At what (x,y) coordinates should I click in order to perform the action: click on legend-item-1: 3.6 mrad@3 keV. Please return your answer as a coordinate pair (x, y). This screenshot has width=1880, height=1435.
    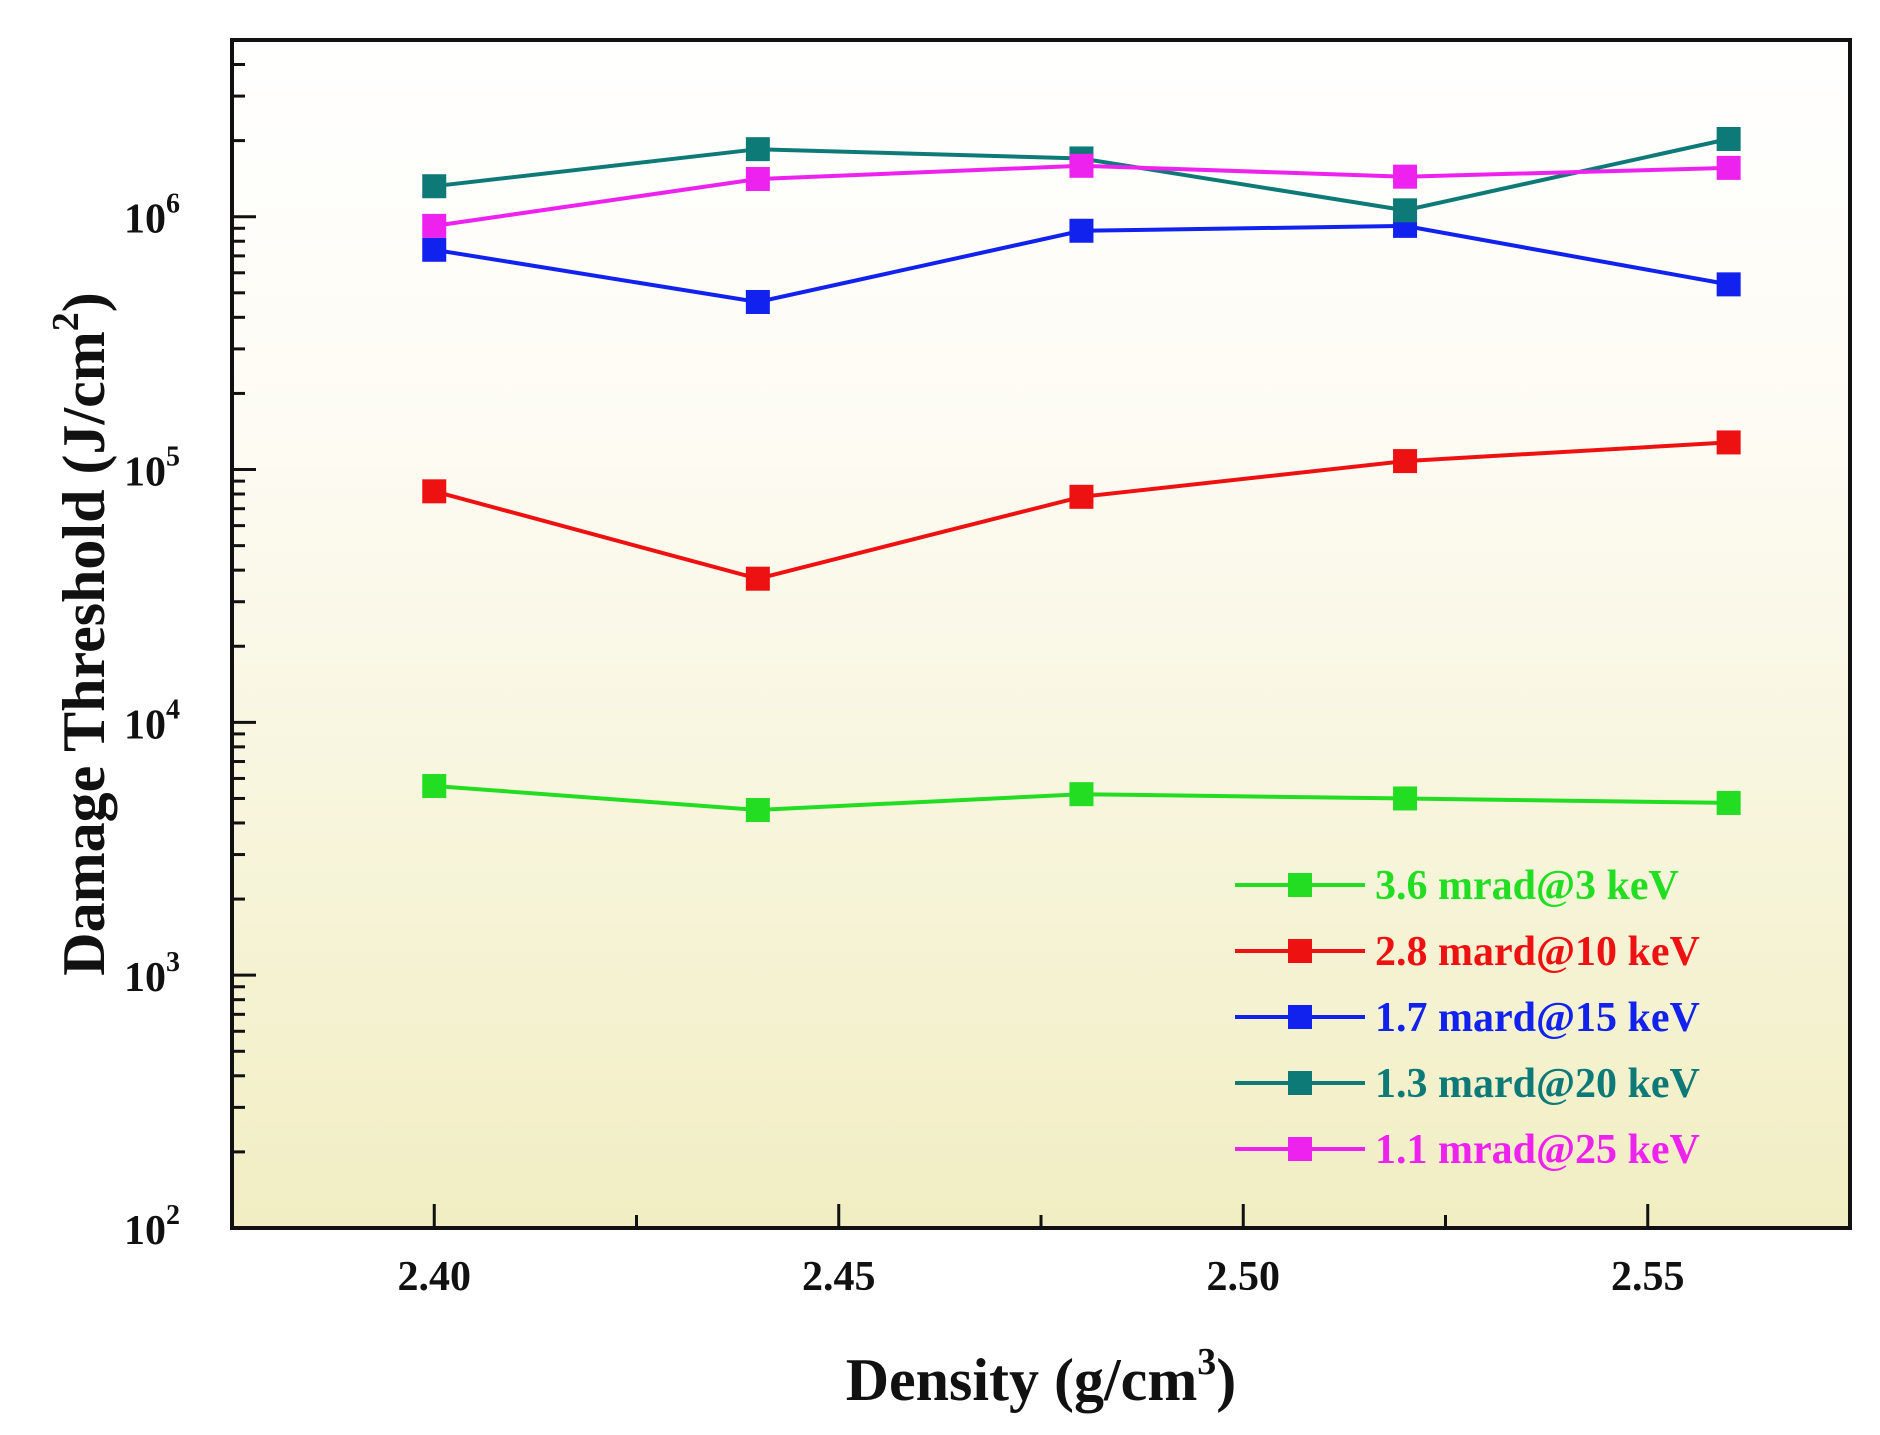
    Looking at the image, I should click on (1457, 886).